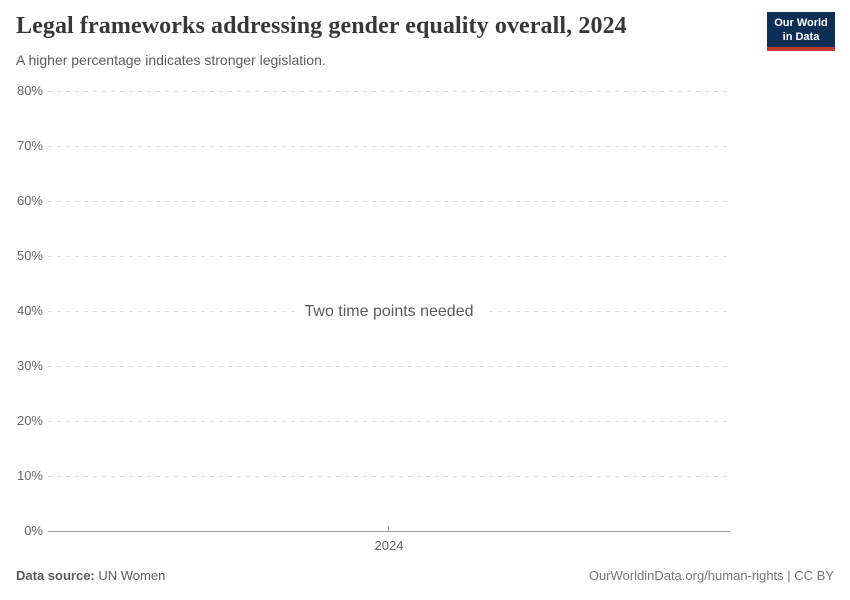 This screenshot has width=850, height=600. Describe the element at coordinates (29, 420) in the screenshot. I see `y-axis-label: 20%` at that location.